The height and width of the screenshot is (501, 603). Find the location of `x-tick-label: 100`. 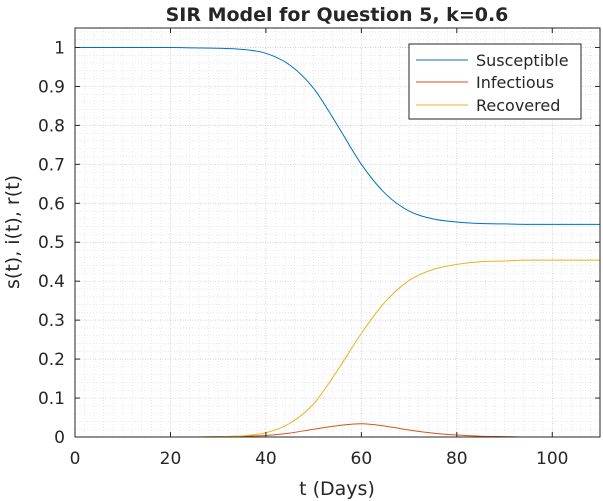

x-tick-label: 100 is located at coordinates (552, 459).